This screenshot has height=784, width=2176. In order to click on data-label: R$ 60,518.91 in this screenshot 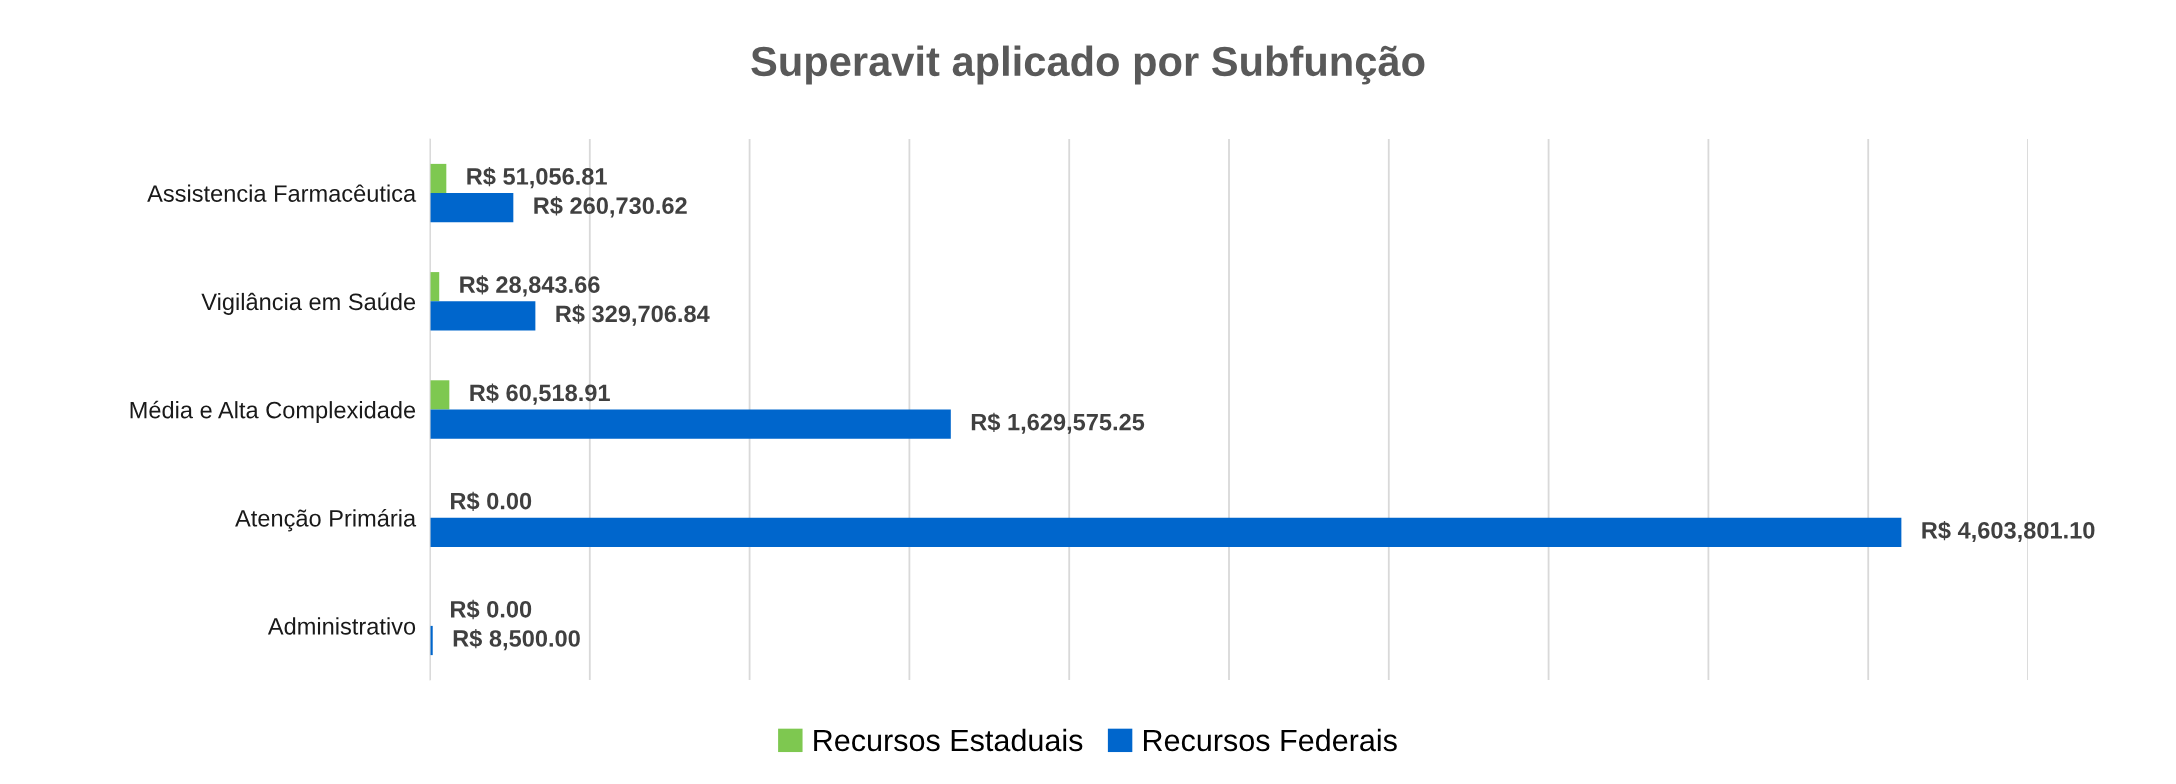, I will do `click(540, 394)`.